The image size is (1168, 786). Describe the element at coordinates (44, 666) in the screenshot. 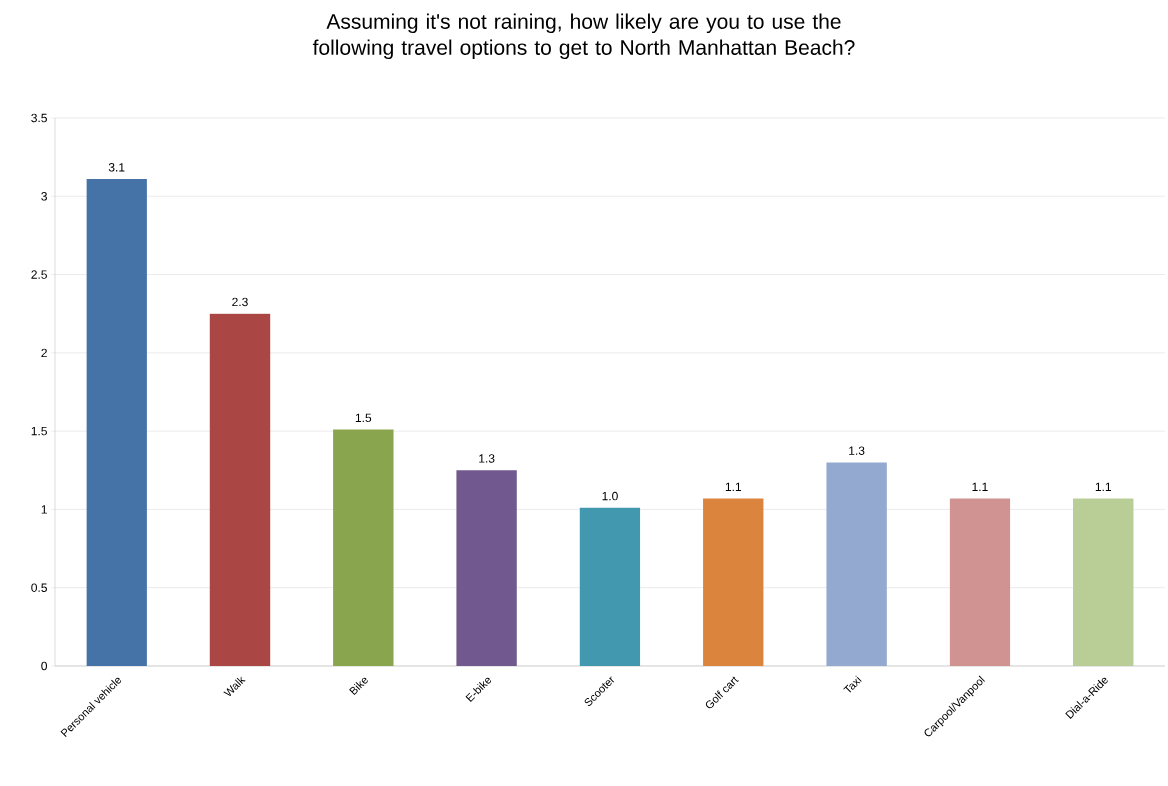

I see `y-tick-label: 0` at that location.